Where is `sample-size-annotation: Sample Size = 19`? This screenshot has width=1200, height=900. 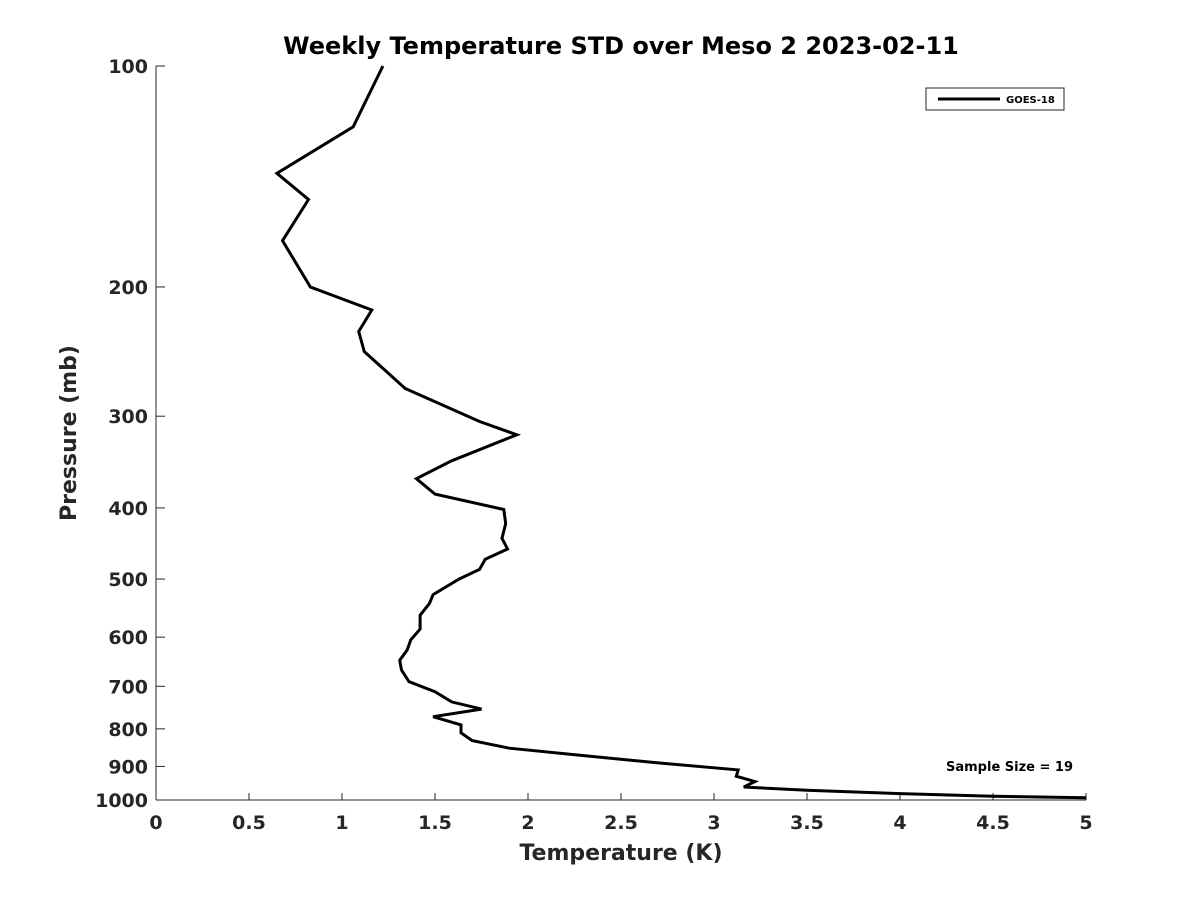 sample-size-annotation: Sample Size = 19 is located at coordinates (1009, 767).